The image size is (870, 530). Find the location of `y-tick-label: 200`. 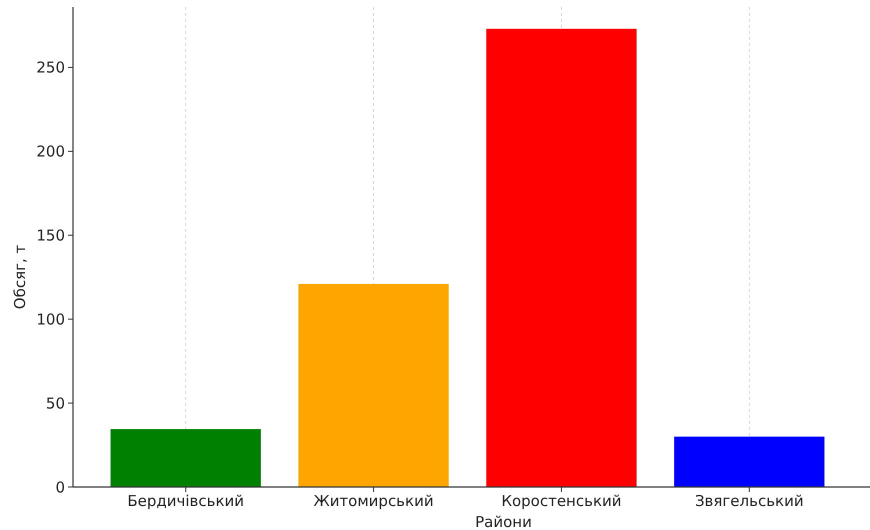

y-tick-label: 200 is located at coordinates (50, 151).